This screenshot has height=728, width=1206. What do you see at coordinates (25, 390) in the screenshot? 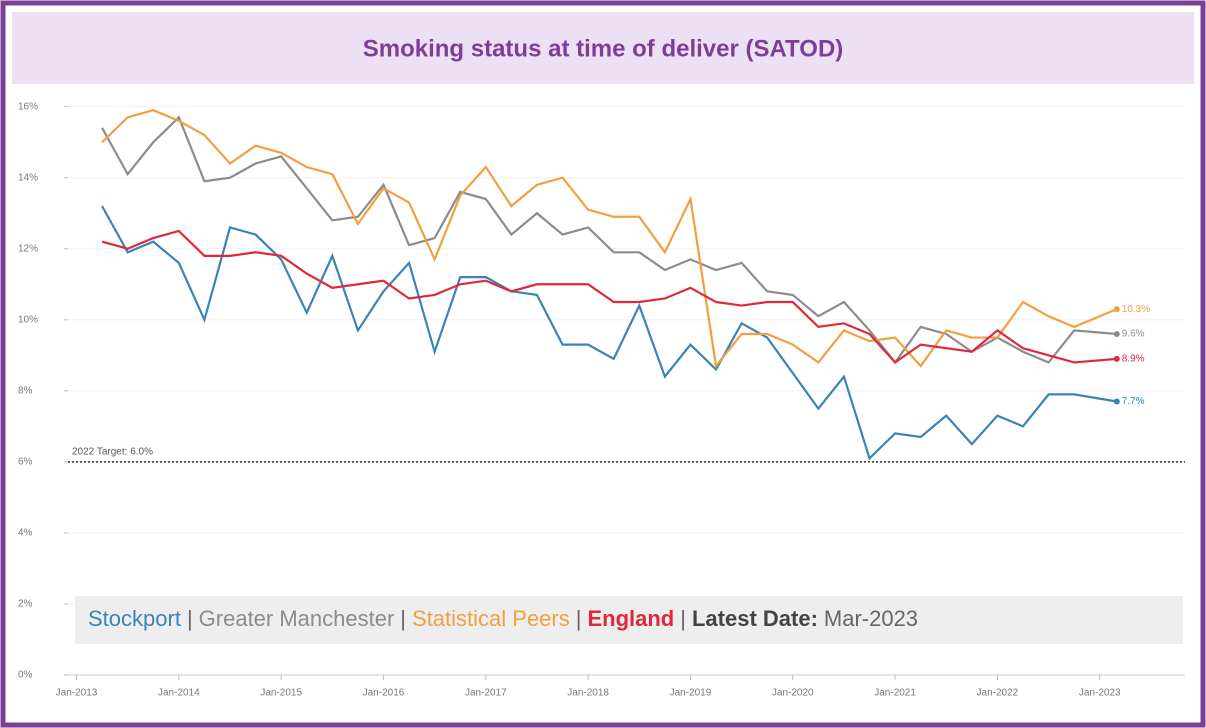
I see `y-tick-label: 8%` at bounding box center [25, 390].